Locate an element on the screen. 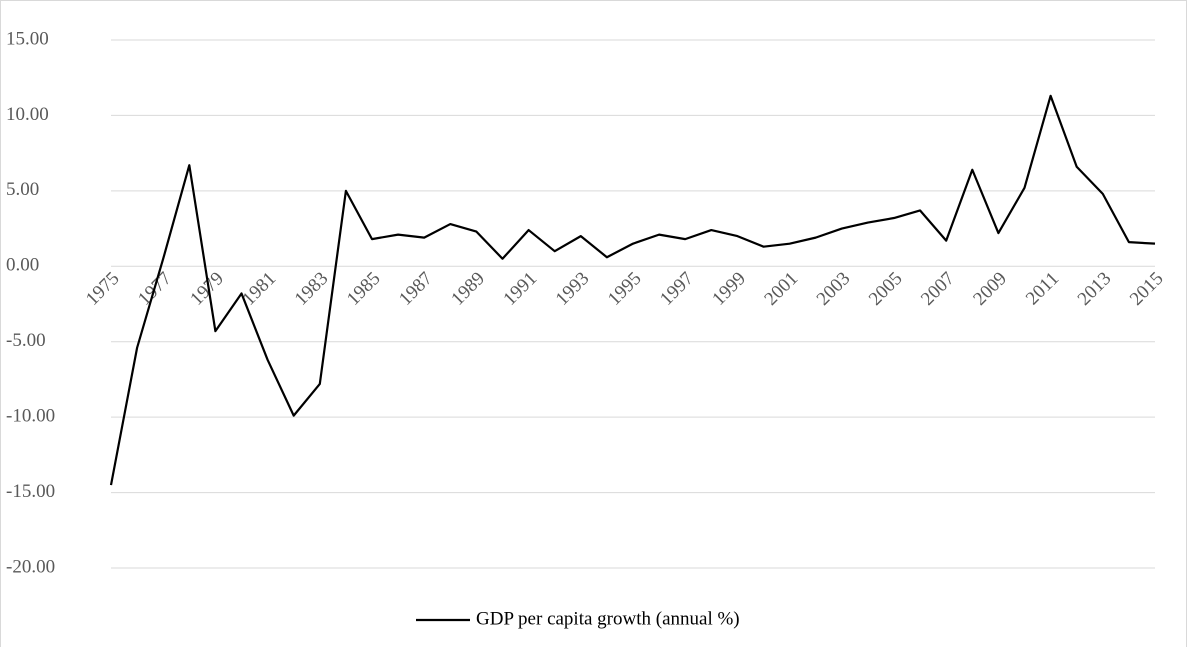 Image resolution: width=1188 pixels, height=647 pixels. y-tick-label: -20.00 is located at coordinates (30, 566).